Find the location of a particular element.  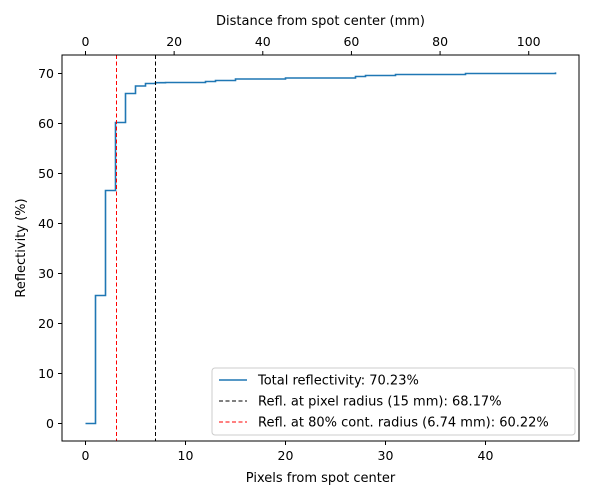

x-tick-label: 30 is located at coordinates (386, 455).